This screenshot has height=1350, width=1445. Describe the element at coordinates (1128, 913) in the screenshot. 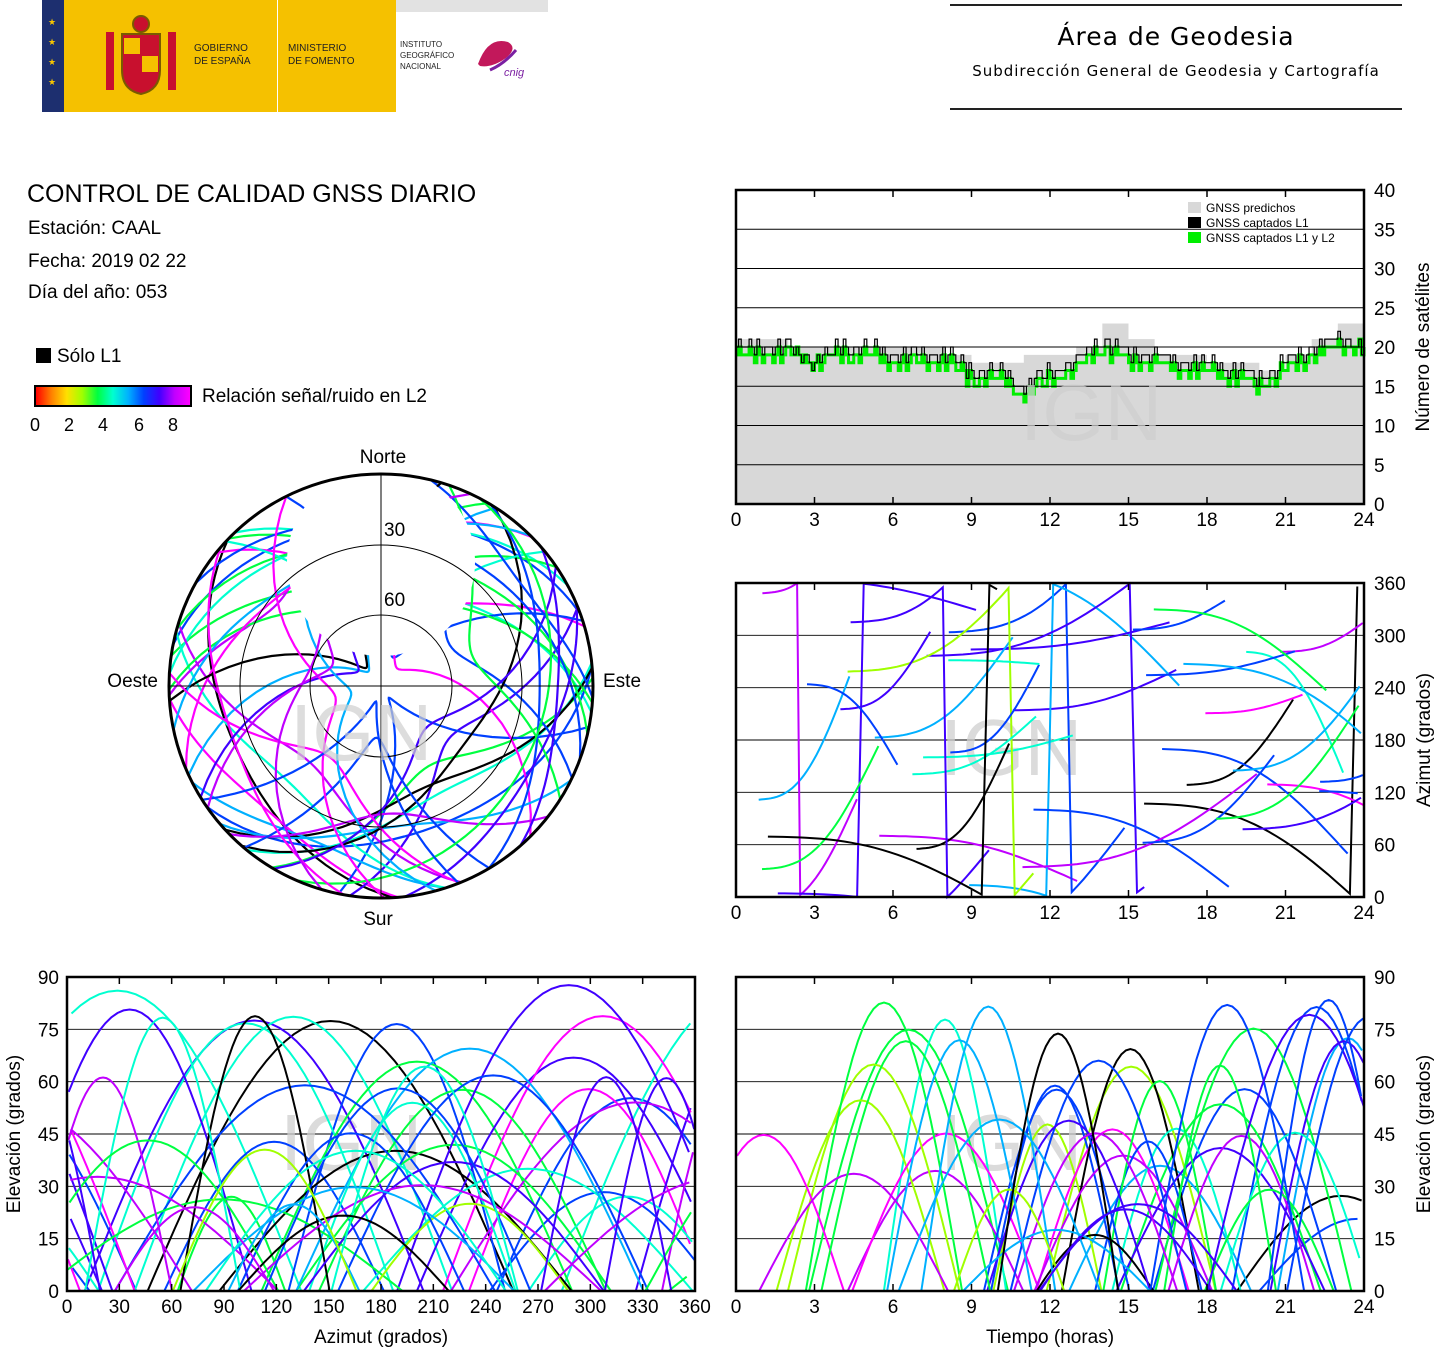

I see `az-x-tick-label: 15` at that location.